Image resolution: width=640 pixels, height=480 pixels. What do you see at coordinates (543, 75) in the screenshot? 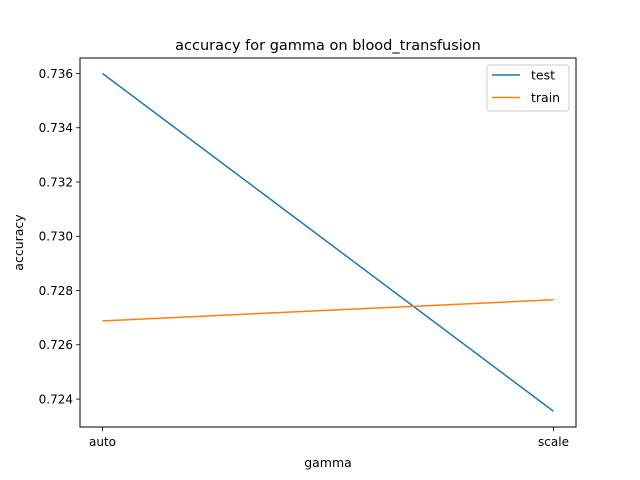
I see `legend-label-test: test` at bounding box center [543, 75].